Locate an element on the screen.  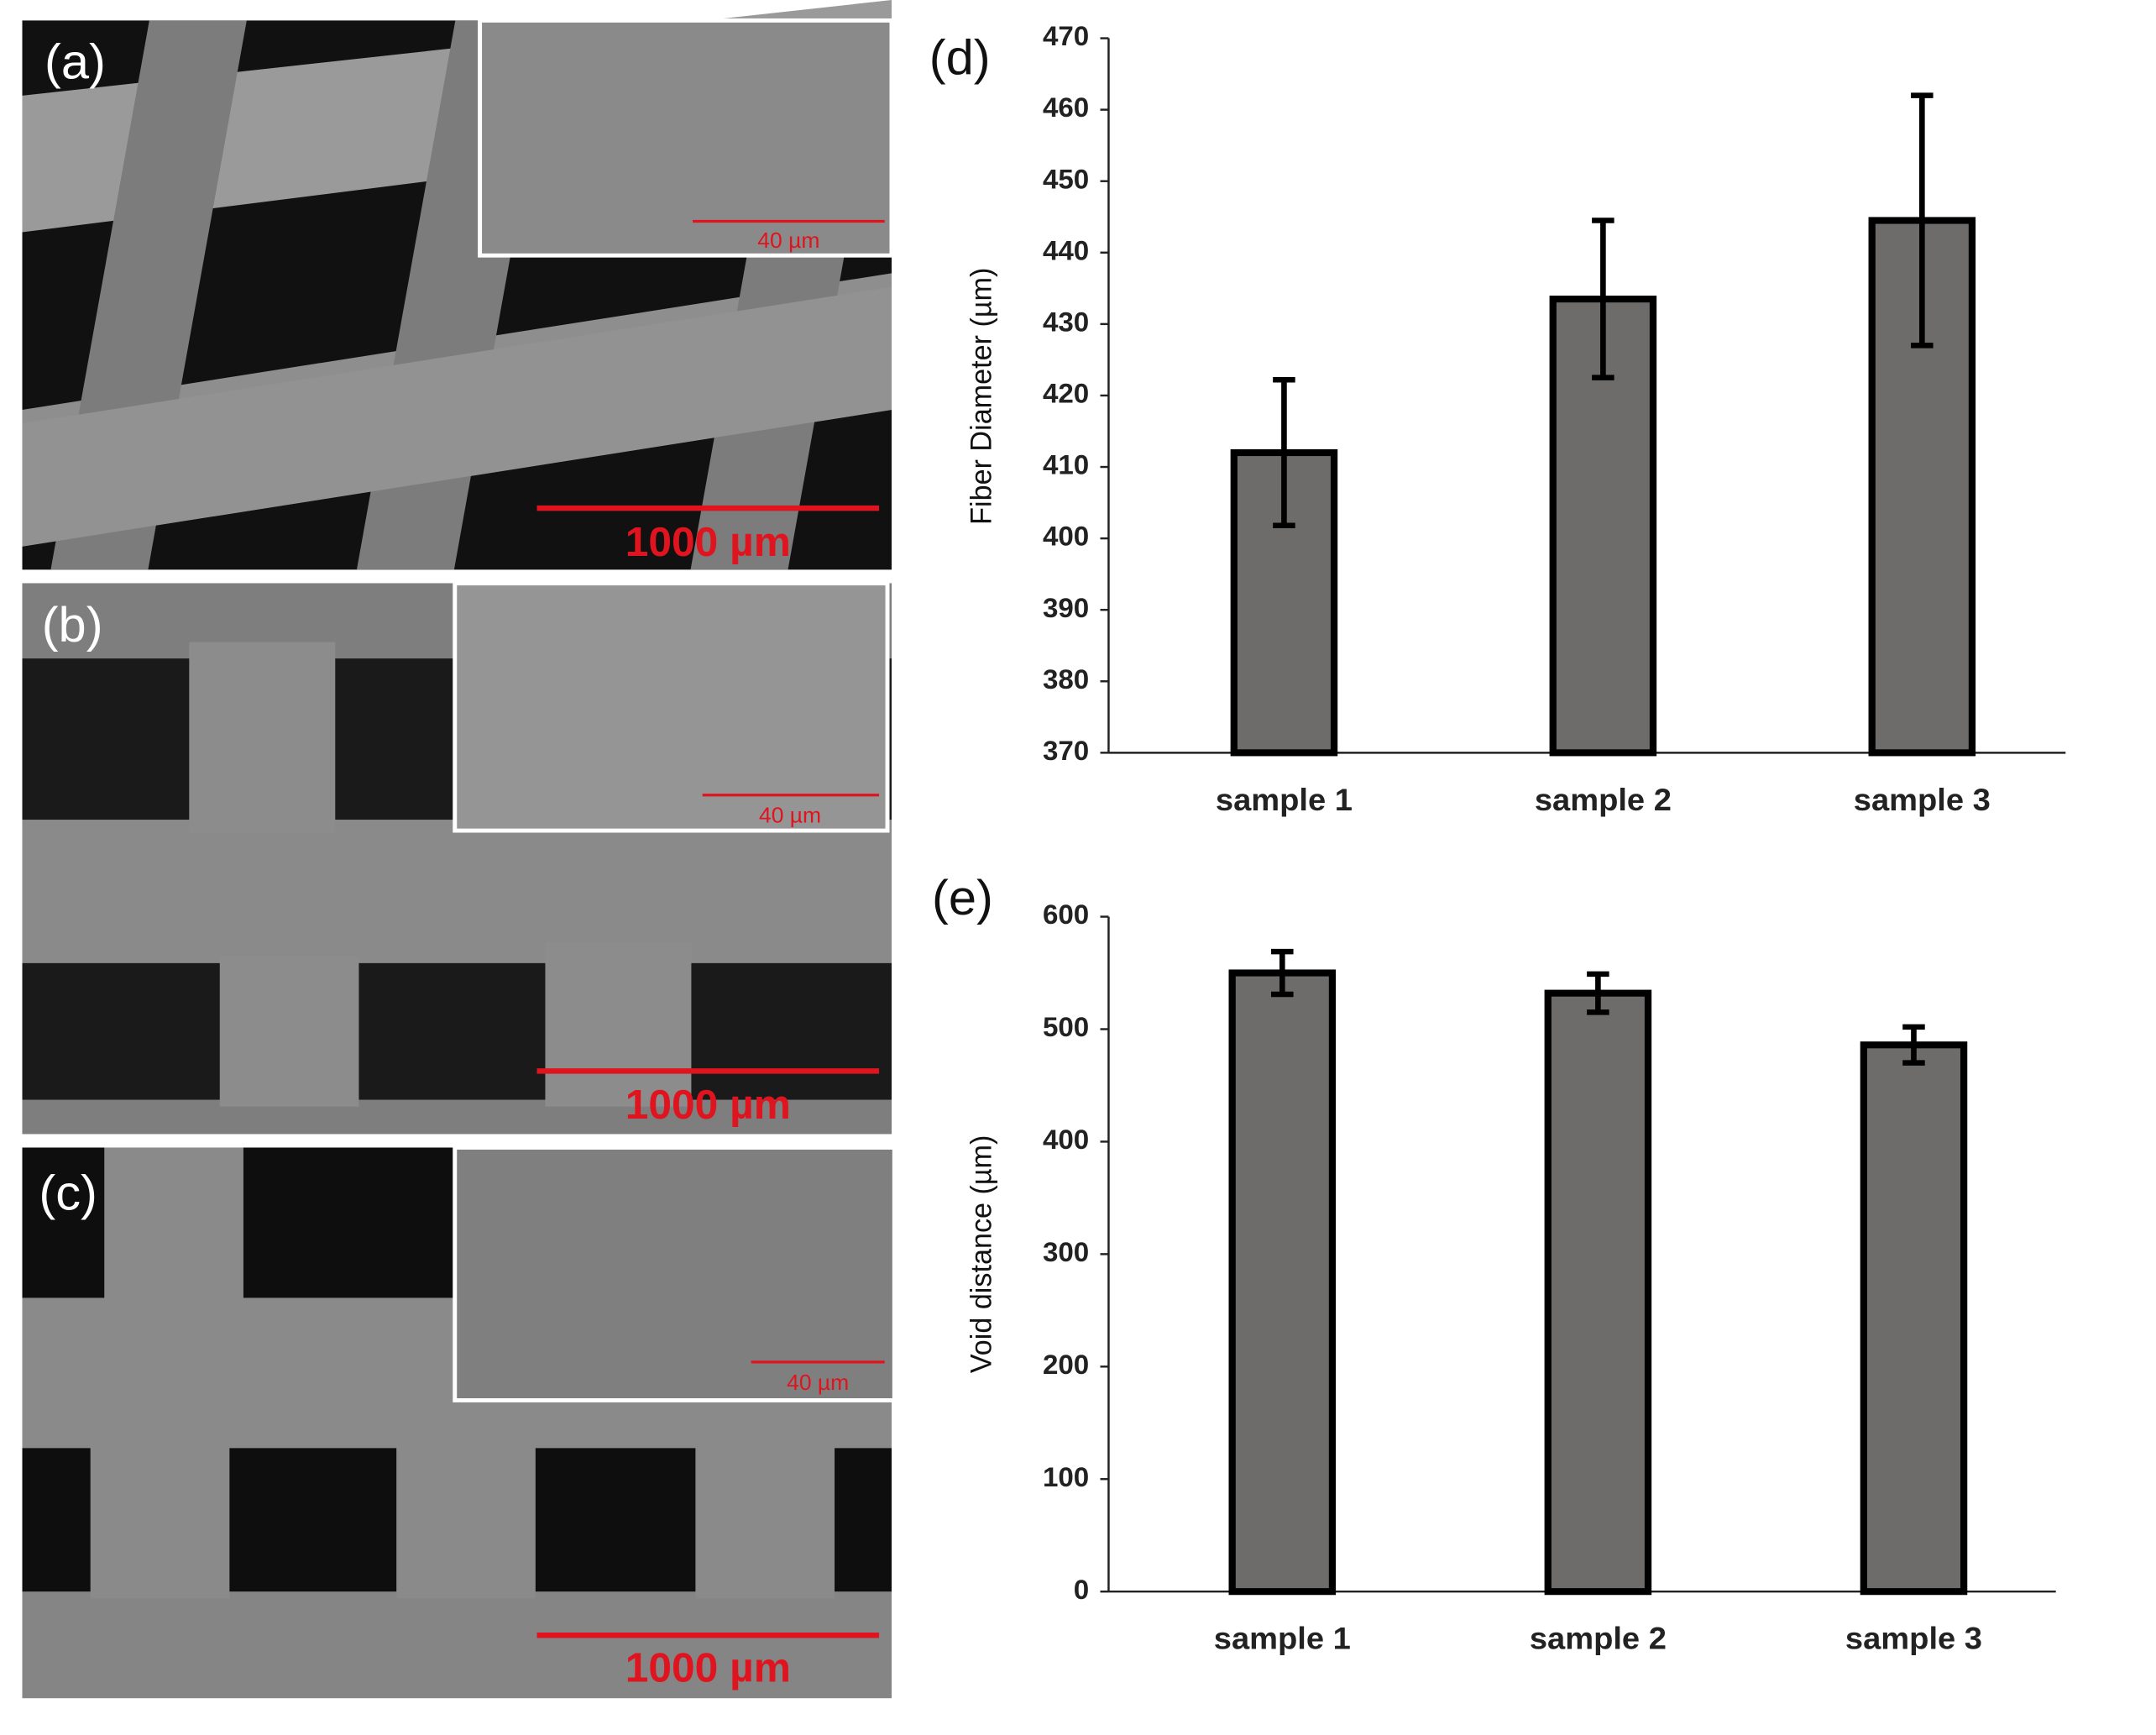
y-tick-label: 450 is located at coordinates (1066, 179).